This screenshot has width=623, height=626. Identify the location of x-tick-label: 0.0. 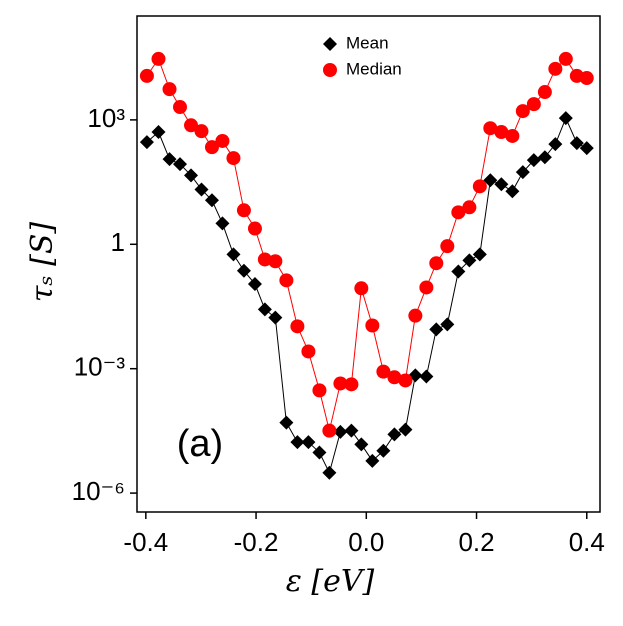
(366, 542).